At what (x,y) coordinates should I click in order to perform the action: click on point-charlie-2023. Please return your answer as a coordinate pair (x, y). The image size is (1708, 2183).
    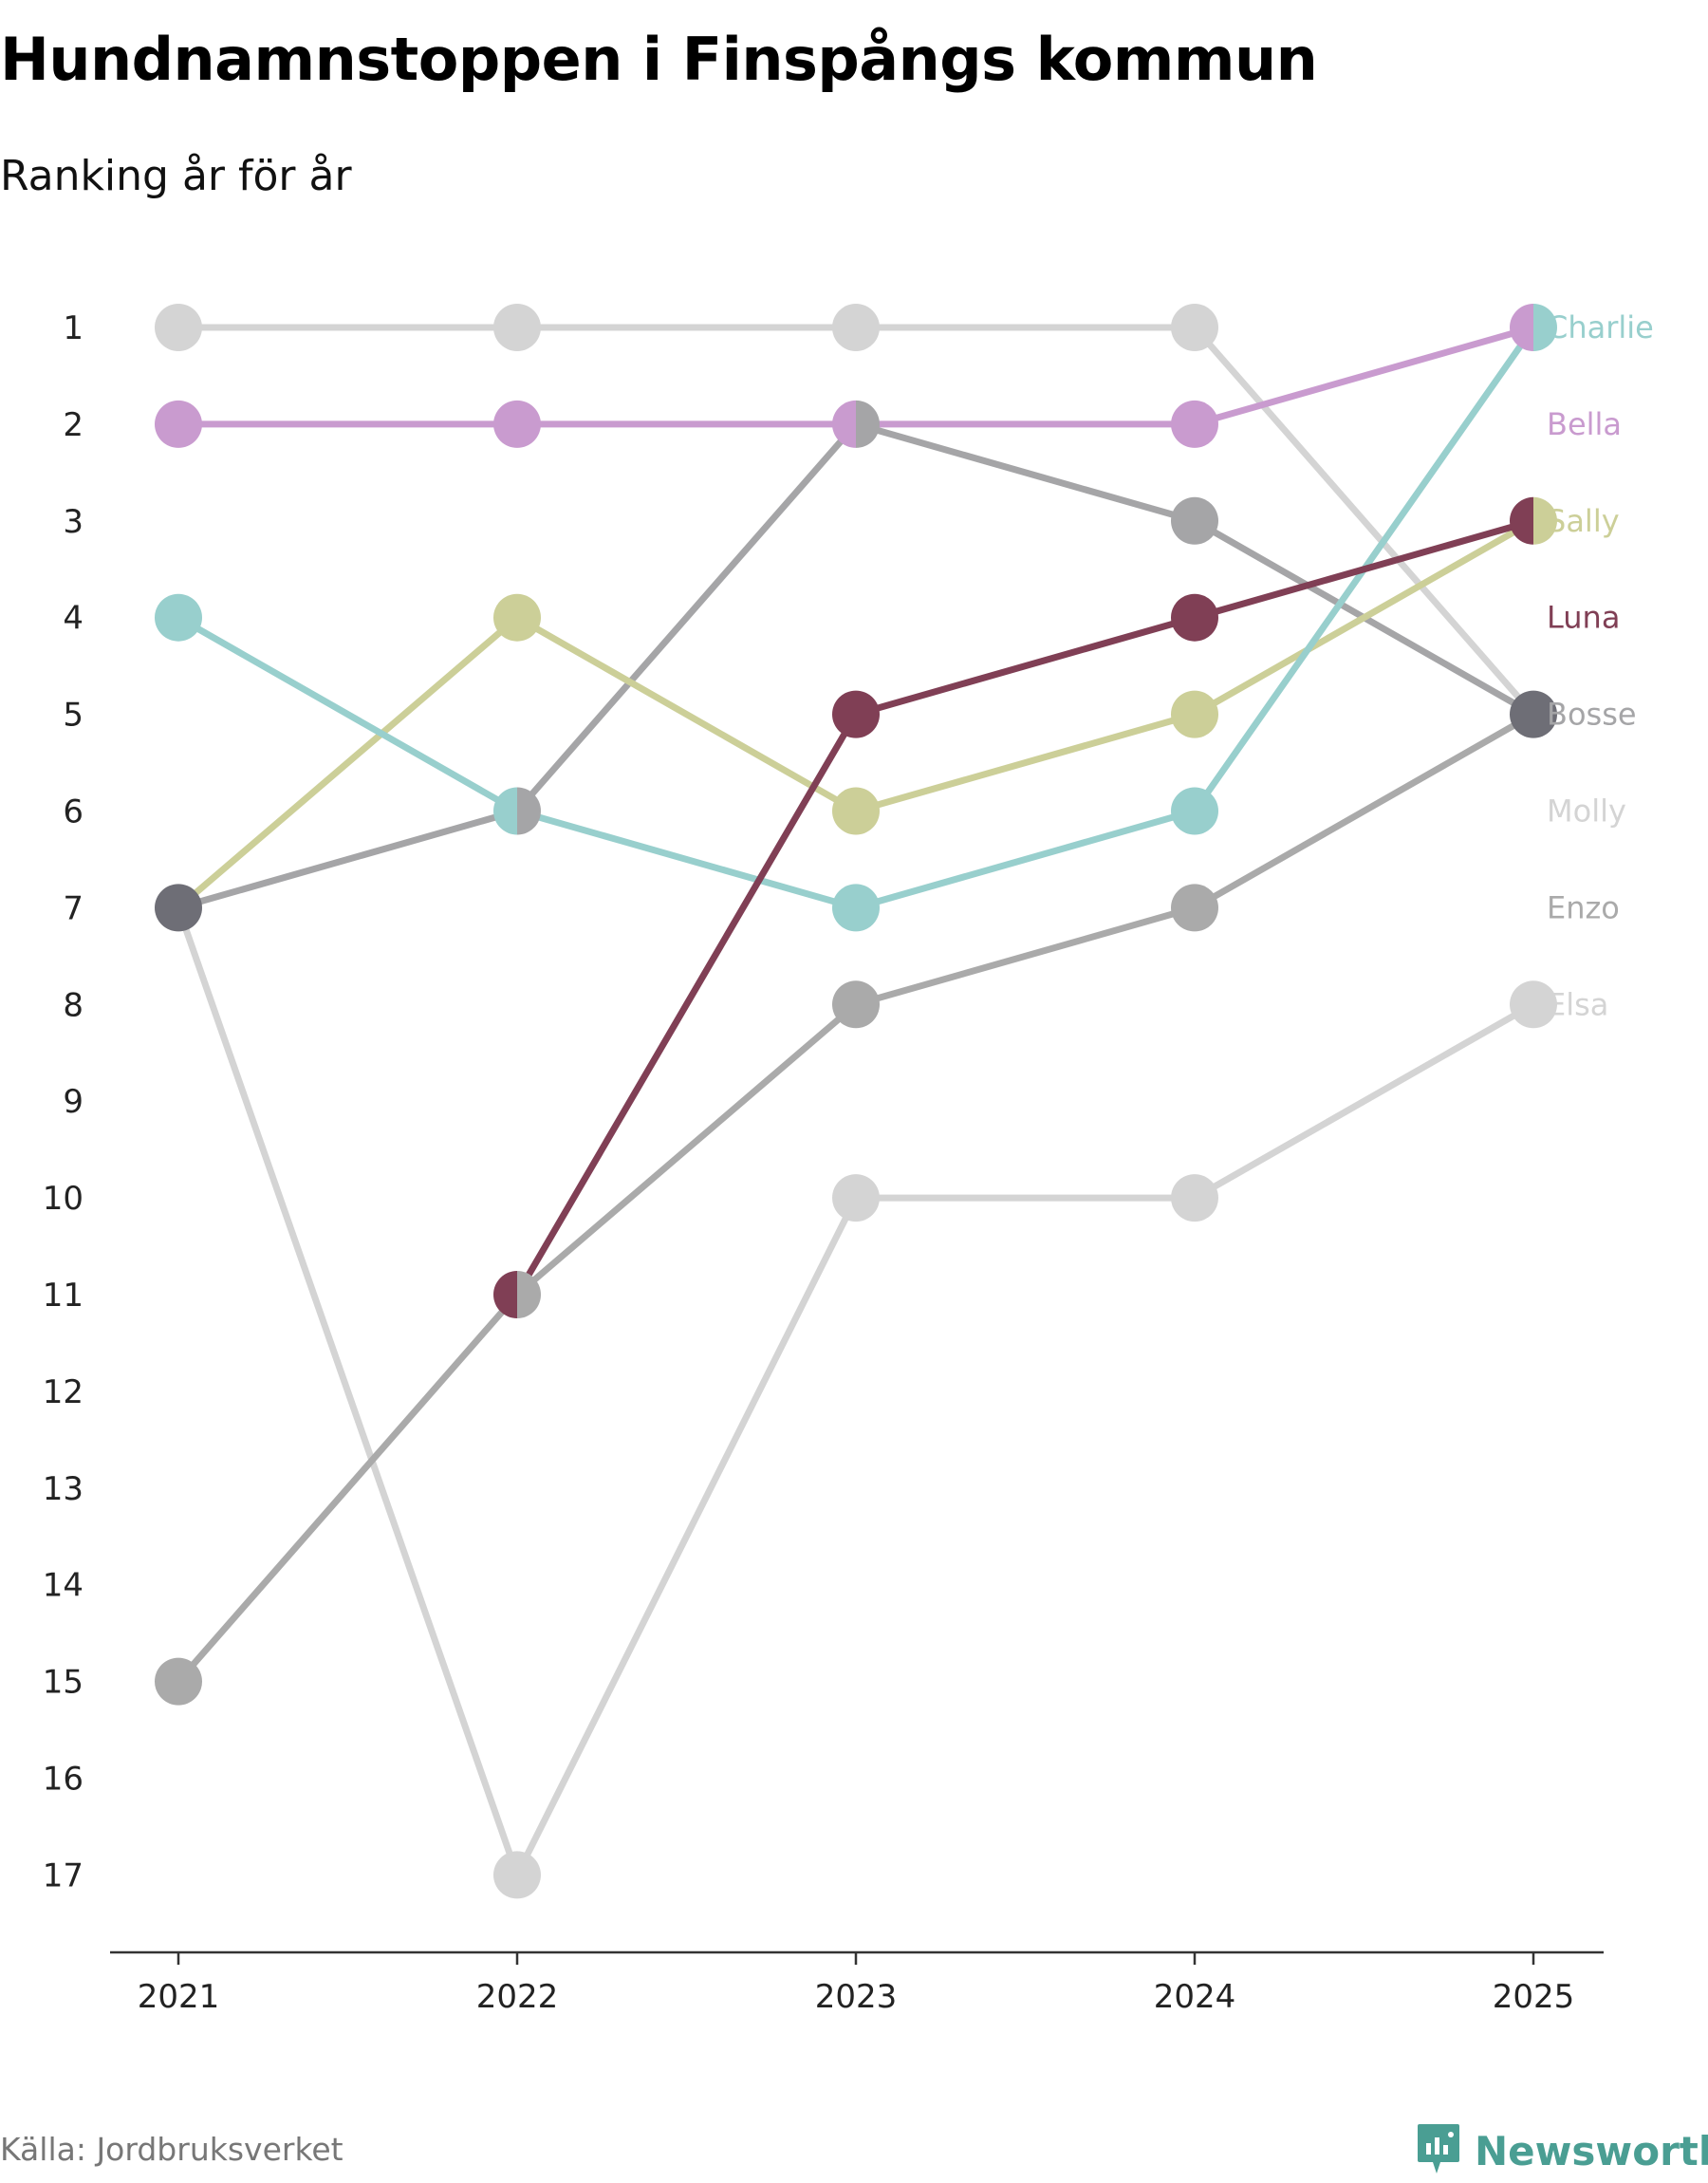
    Looking at the image, I should click on (856, 908).